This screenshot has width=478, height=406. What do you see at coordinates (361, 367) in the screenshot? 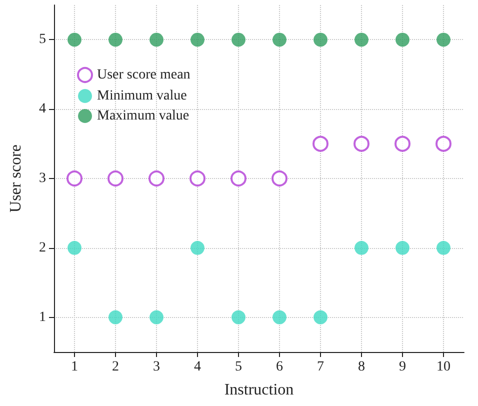
I see `x-tick-label: 8` at bounding box center [361, 367].